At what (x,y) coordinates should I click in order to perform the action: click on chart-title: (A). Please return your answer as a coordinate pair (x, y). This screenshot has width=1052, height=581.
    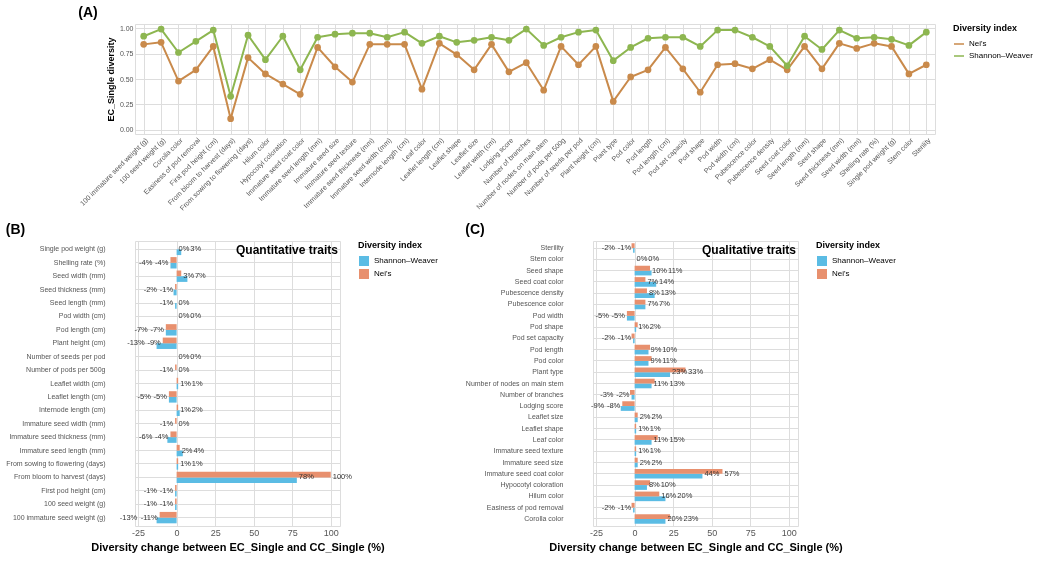
    Looking at the image, I should click on (88, 12).